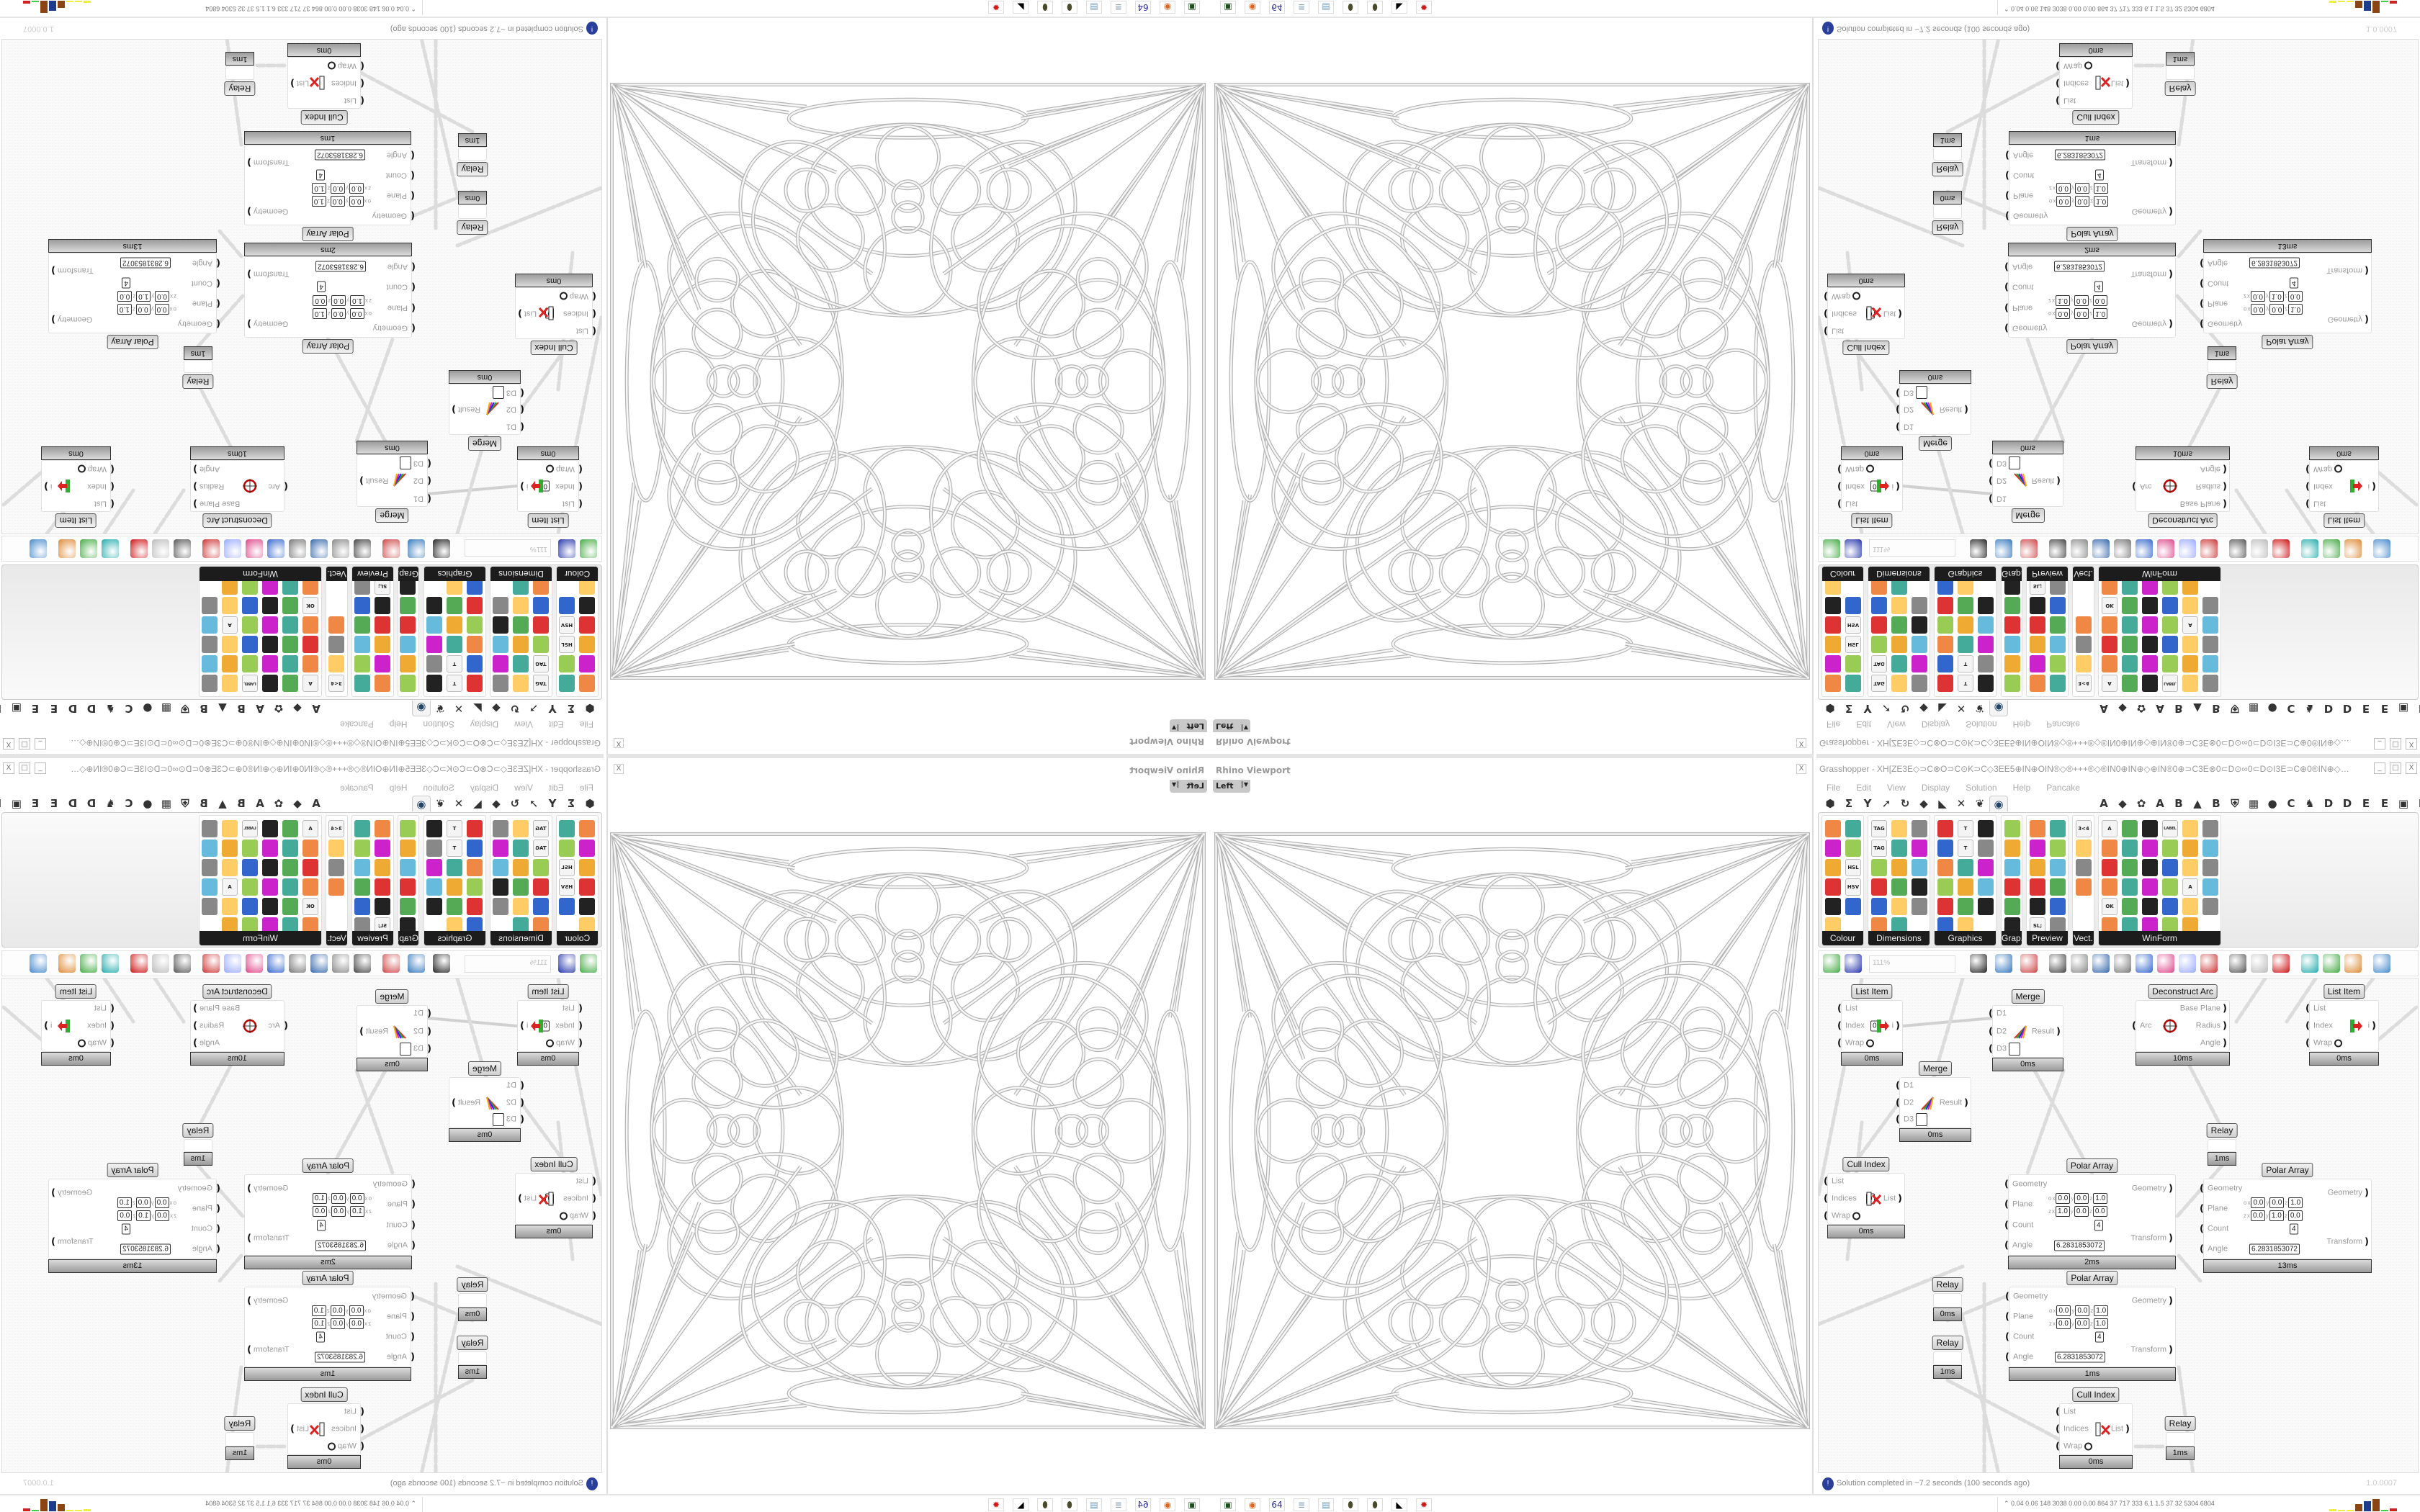  Describe the element at coordinates (1905, 803) in the screenshot. I see `component-tab: ↻` at that location.